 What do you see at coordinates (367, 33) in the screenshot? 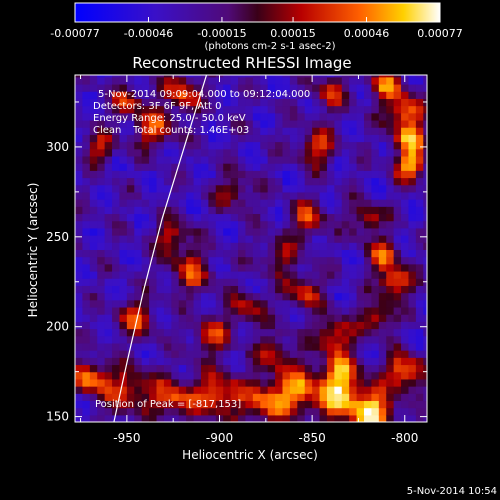
I see `colorbar-tick-label: 0.00046` at bounding box center [367, 33].